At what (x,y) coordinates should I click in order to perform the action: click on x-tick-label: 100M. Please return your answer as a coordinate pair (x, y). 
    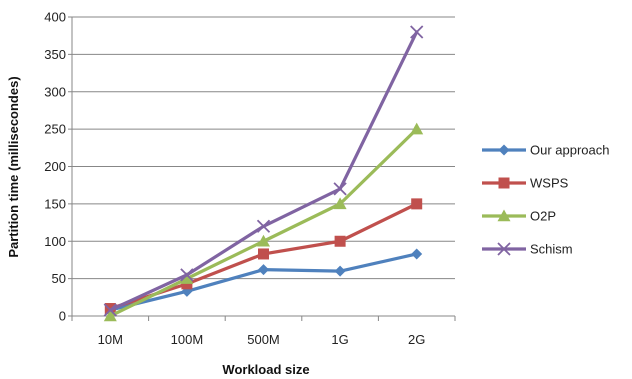
    Looking at the image, I should click on (187, 339).